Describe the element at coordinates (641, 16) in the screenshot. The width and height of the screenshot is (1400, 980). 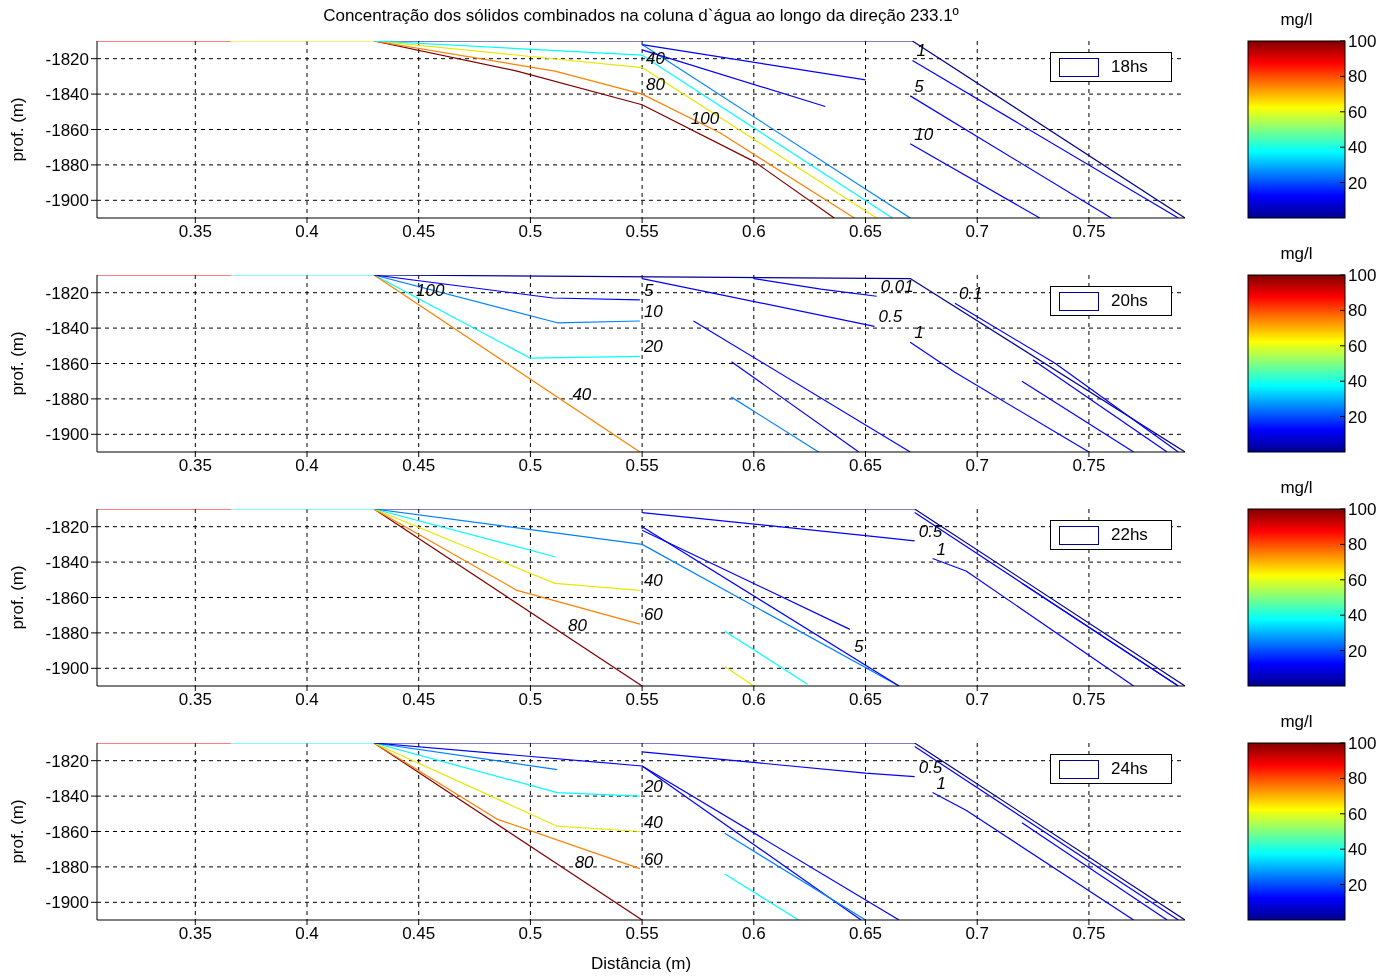
I see `chart-title: Concentração dos sólidos combinados na coluna d`água ao longo da direção 233.1º` at that location.